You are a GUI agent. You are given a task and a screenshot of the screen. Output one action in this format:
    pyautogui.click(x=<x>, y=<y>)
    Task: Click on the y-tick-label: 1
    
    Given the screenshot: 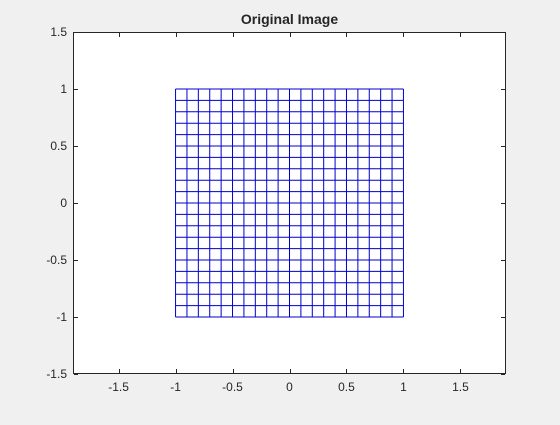 What is the action you would take?
    pyautogui.click(x=63, y=89)
    